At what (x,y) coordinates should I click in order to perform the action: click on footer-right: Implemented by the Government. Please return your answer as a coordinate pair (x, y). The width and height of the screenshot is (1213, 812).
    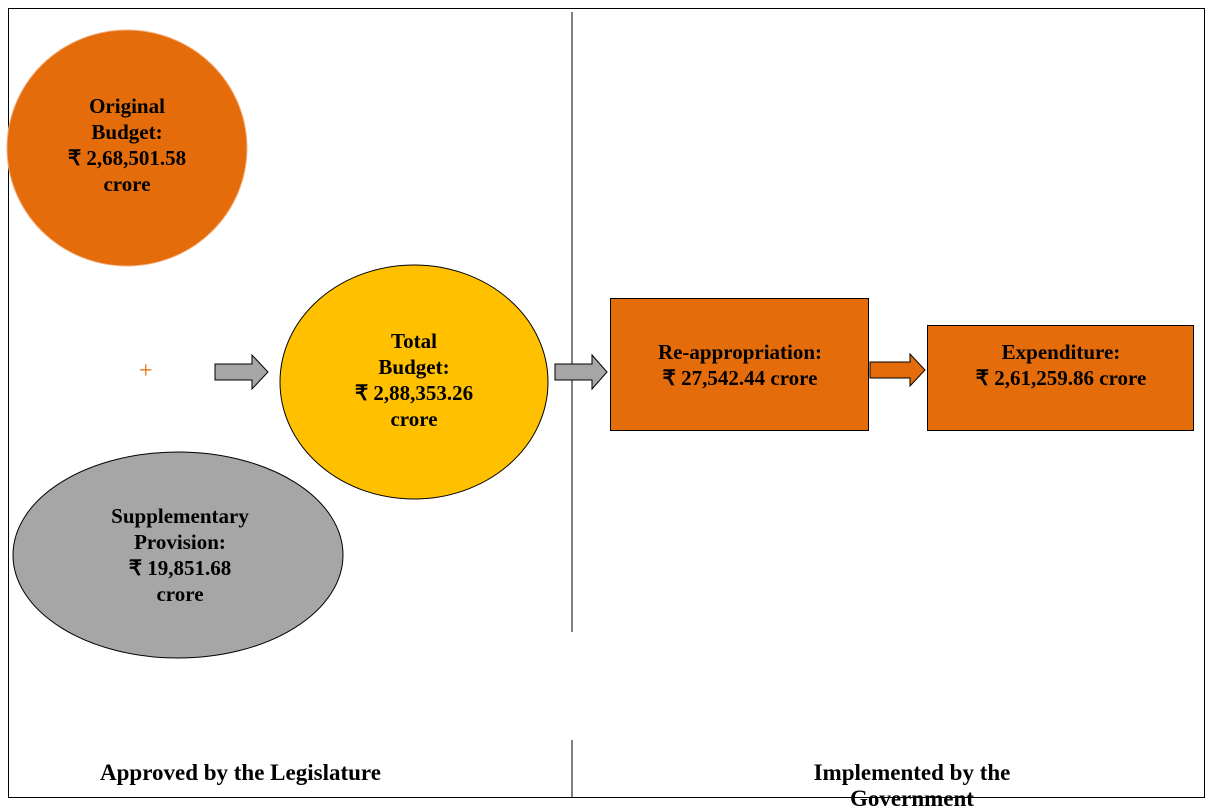
    Looking at the image, I should click on (912, 785).